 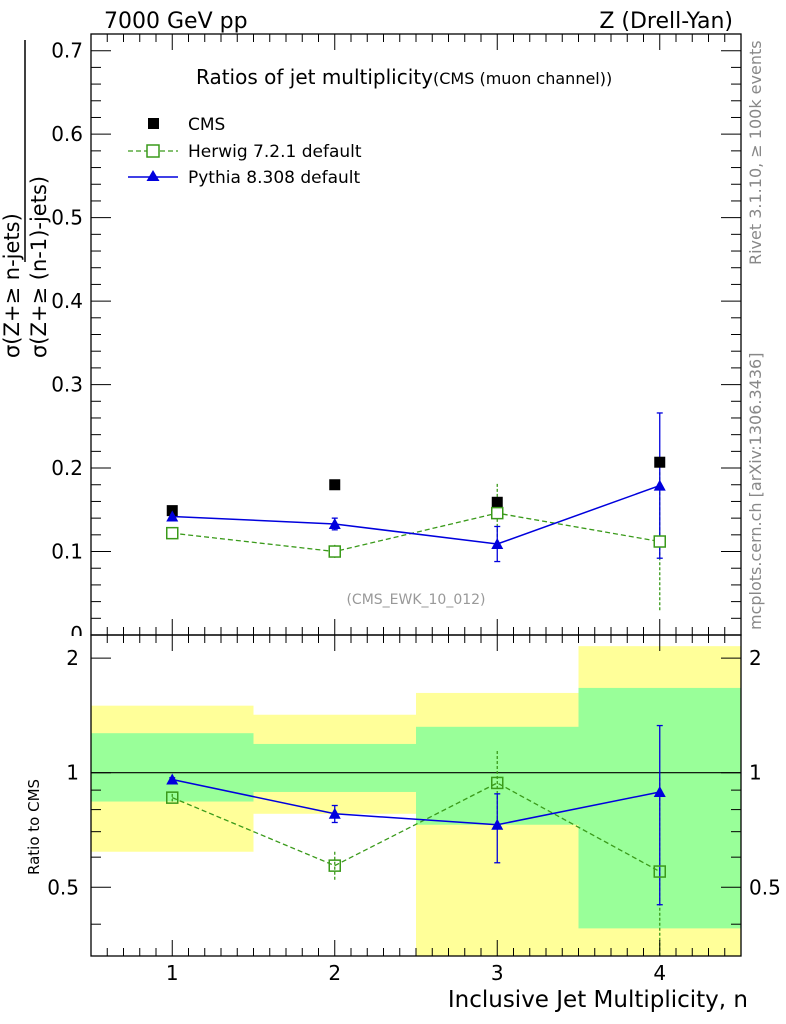 I want to click on y-label-denominator: σ(Z+≥ (n-1)-jets), so click(x=39, y=267).